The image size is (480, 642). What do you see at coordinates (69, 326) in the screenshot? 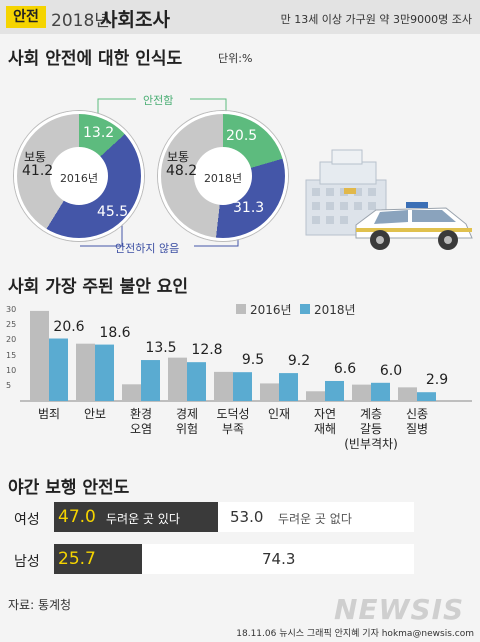
I see `bar-value-label: 20.6` at bounding box center [69, 326].